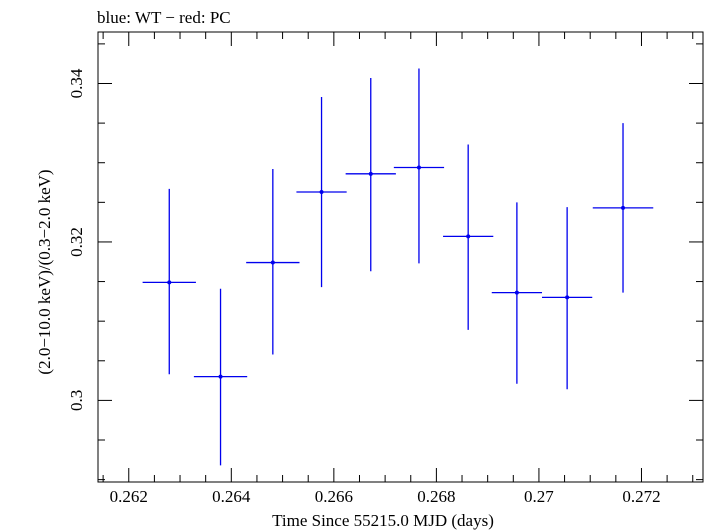 This screenshot has height=532, width=705. Describe the element at coordinates (383, 520) in the screenshot. I see `x-axis-label: Time Since 55215.0 MJD (days)` at that location.